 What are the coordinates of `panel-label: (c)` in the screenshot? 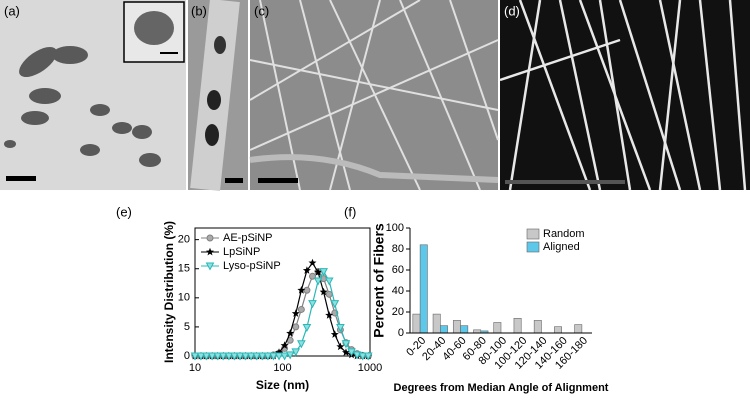 It's located at (261, 10).